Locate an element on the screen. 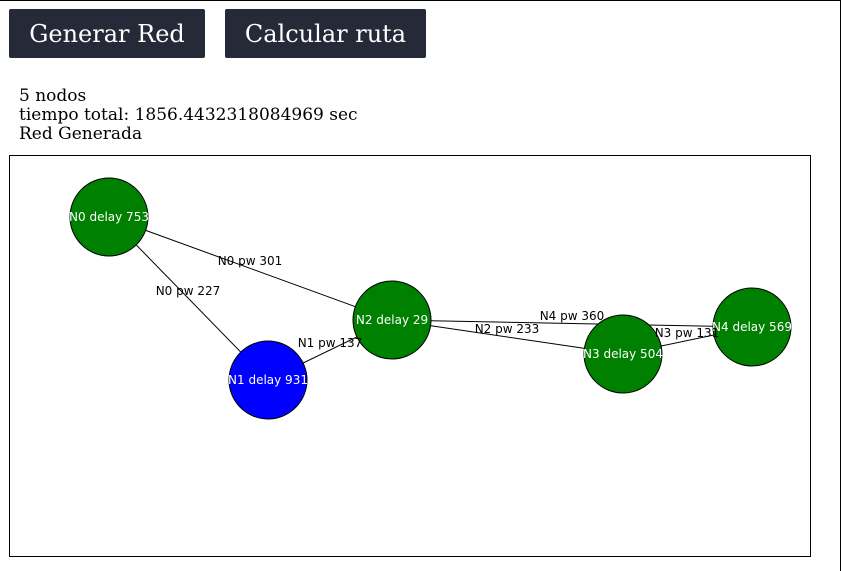 The image size is (841, 571). node-N1: N1 delay 931 is located at coordinates (268, 380).